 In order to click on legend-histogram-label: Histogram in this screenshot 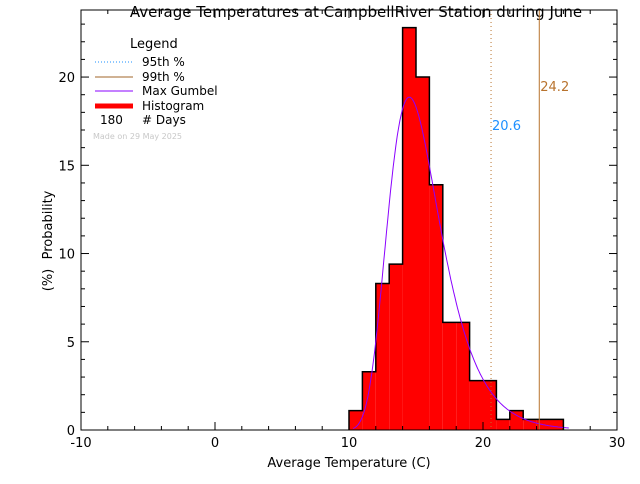, I will do `click(173, 106)`.